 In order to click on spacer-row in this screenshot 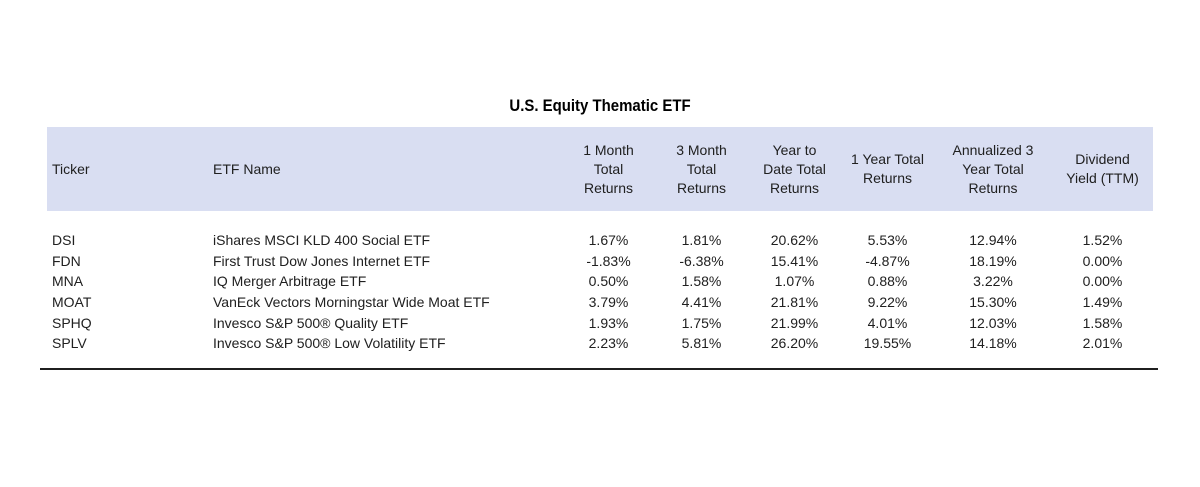, I will do `click(600, 220)`.